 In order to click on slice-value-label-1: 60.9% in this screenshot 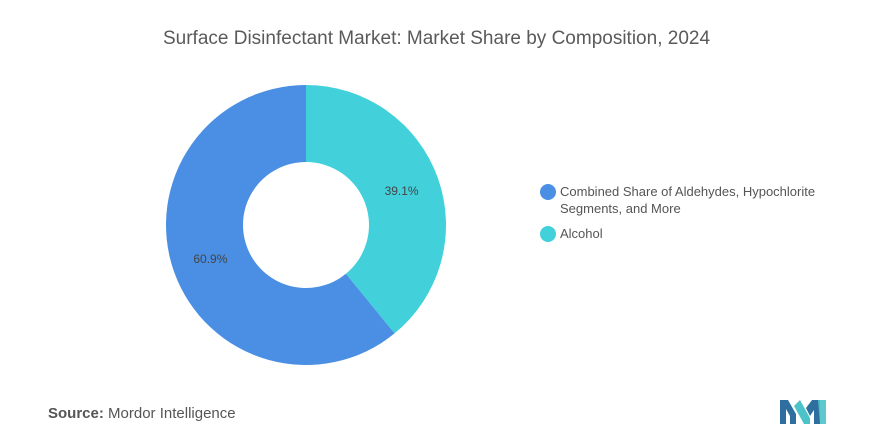, I will do `click(210, 259)`.